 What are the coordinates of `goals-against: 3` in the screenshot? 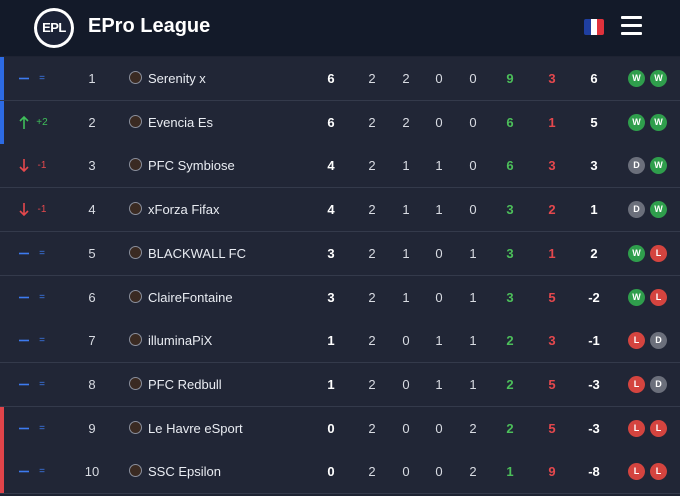 It's located at (552, 166).